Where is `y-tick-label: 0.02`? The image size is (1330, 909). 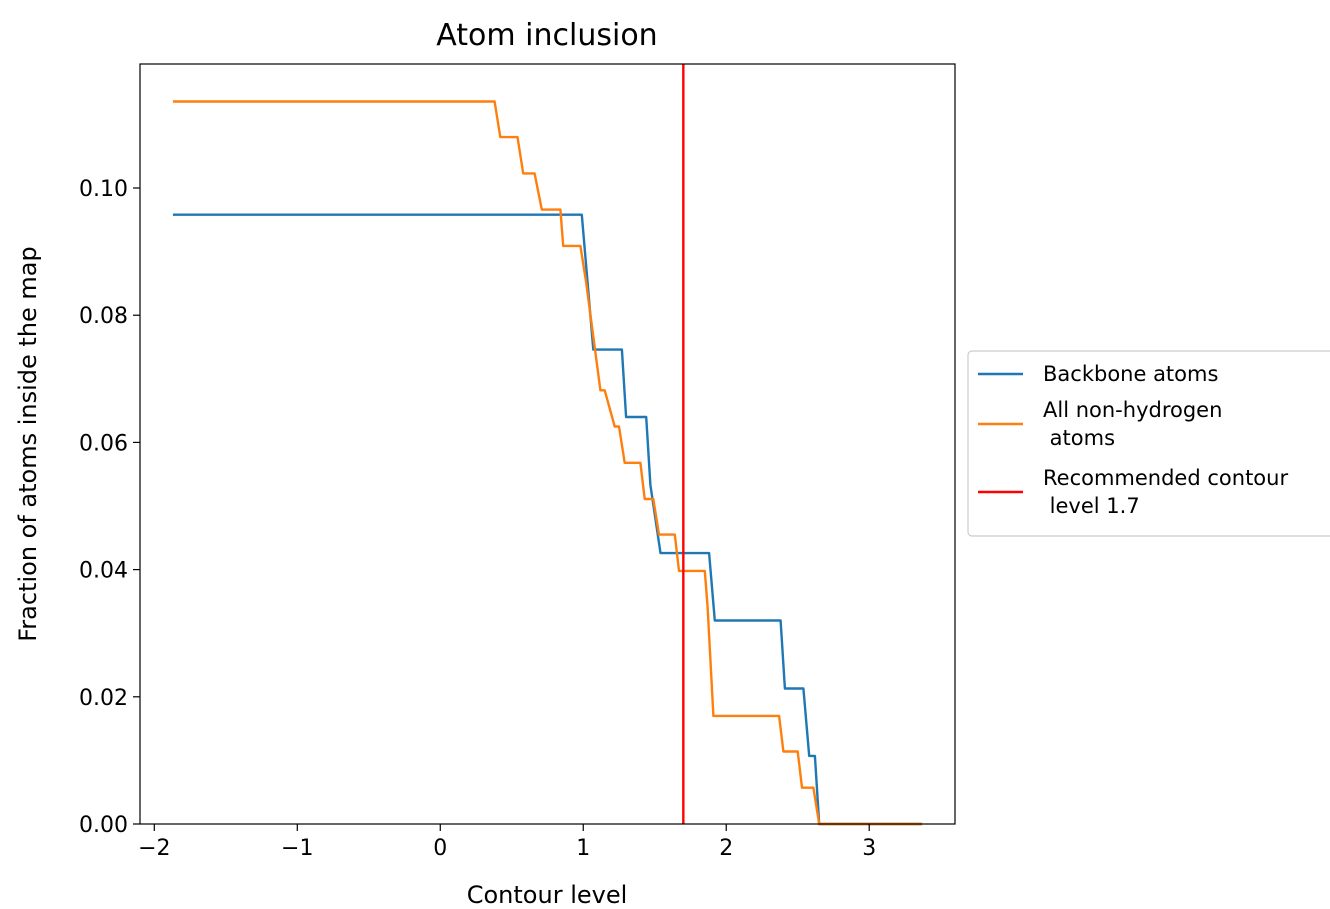
y-tick-label: 0.02 is located at coordinates (103, 698).